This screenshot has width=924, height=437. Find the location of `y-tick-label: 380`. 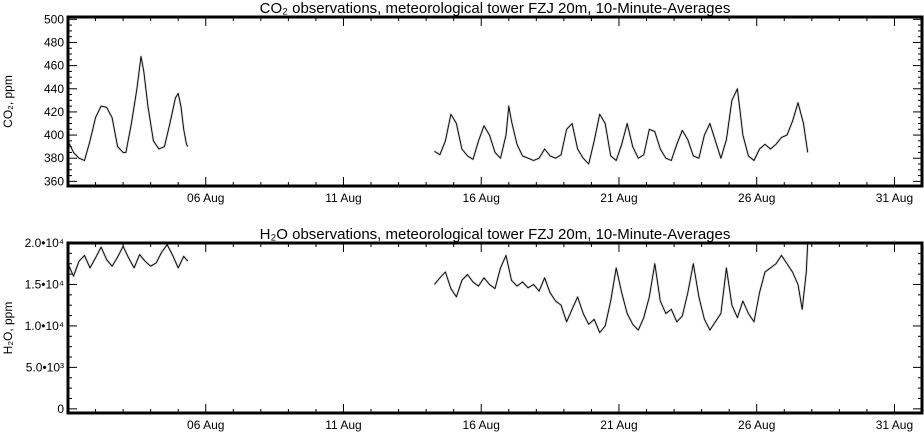

y-tick-label: 380 is located at coordinates (54, 158).